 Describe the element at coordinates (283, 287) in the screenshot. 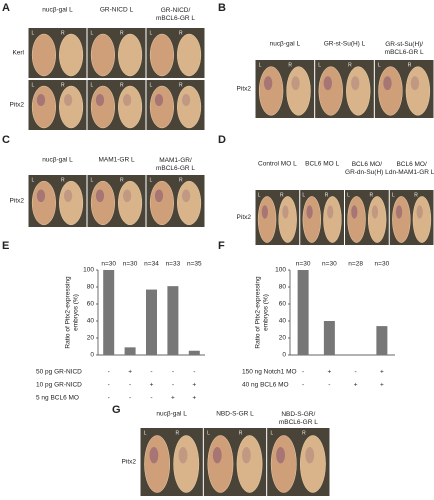

I see `y-tick-label: 80` at that location.